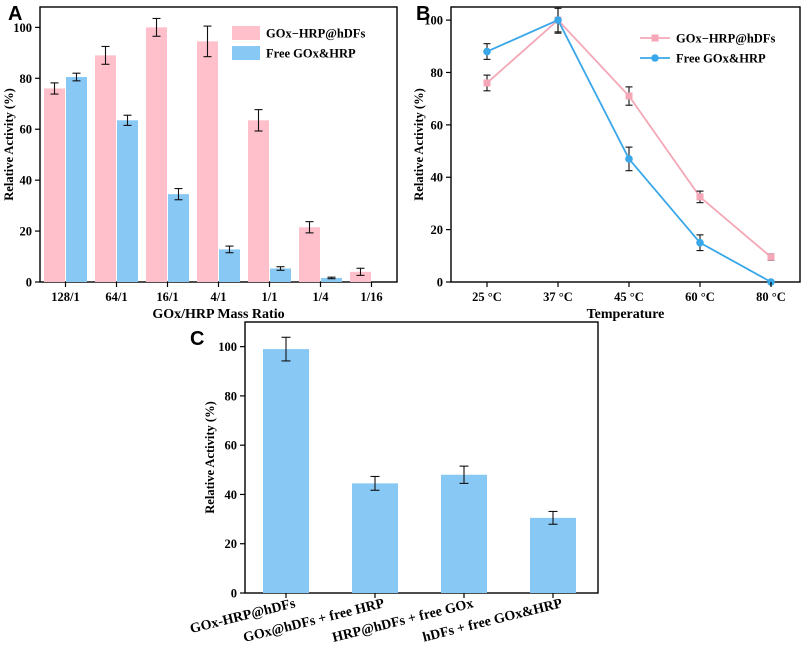 The width and height of the screenshot is (809, 656). I want to click on x-tick-label: 128/1, so click(65, 297).